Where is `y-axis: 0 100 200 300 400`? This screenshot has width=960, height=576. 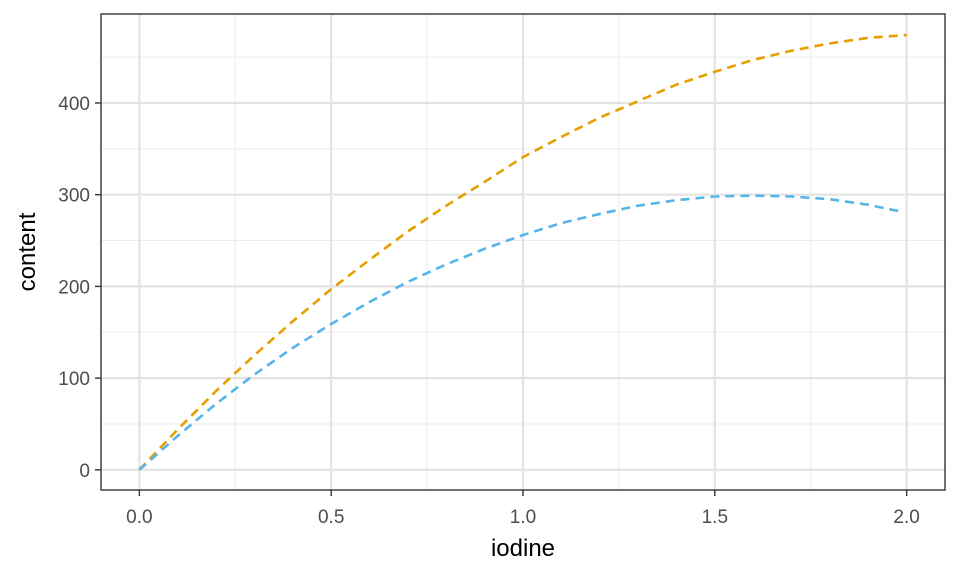
y-axis: 0 100 200 300 400 is located at coordinates (79, 288).